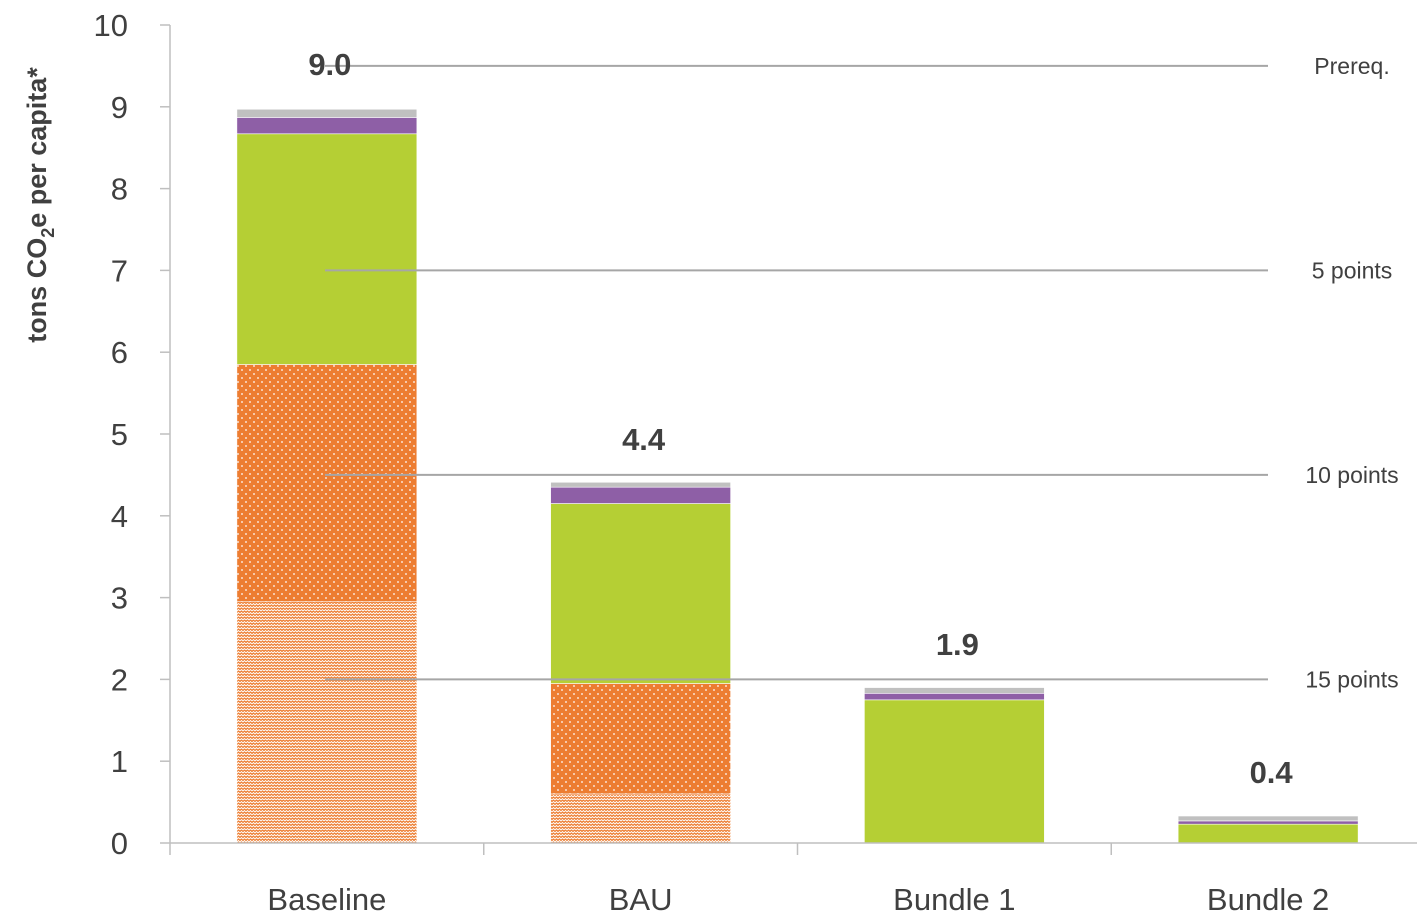 This screenshot has height=917, width=1417. What do you see at coordinates (1352, 270) in the screenshot?
I see `reference-line-label: 5 points` at bounding box center [1352, 270].